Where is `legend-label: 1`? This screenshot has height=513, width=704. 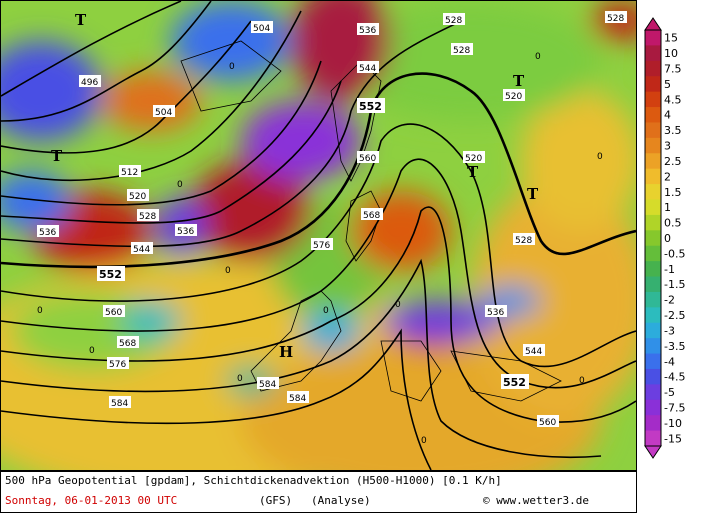 legend-label: 1 is located at coordinates (667, 207).